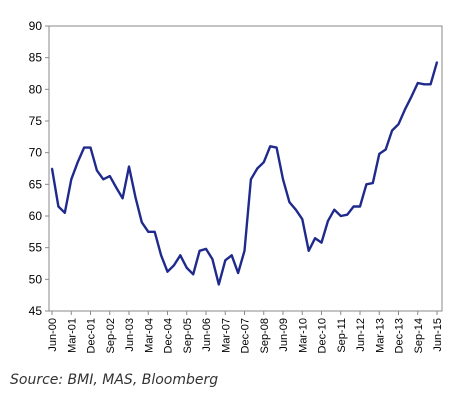  Describe the element at coordinates (72, 335) in the screenshot. I see `x-tick-label: Mar-01` at that location.